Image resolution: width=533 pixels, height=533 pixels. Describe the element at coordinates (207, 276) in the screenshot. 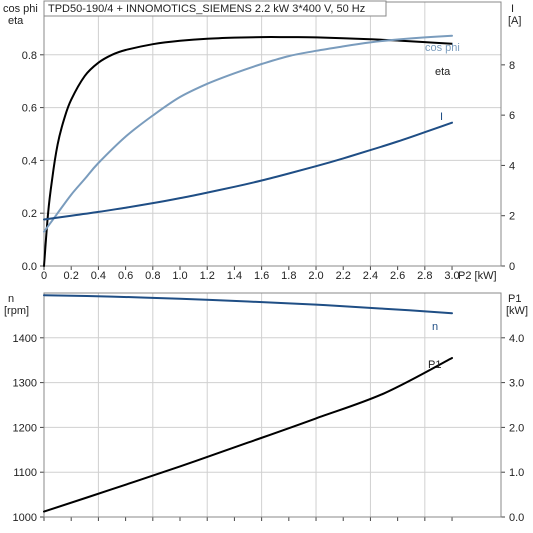

I see `top-x-tick-label: 1.2` at that location.